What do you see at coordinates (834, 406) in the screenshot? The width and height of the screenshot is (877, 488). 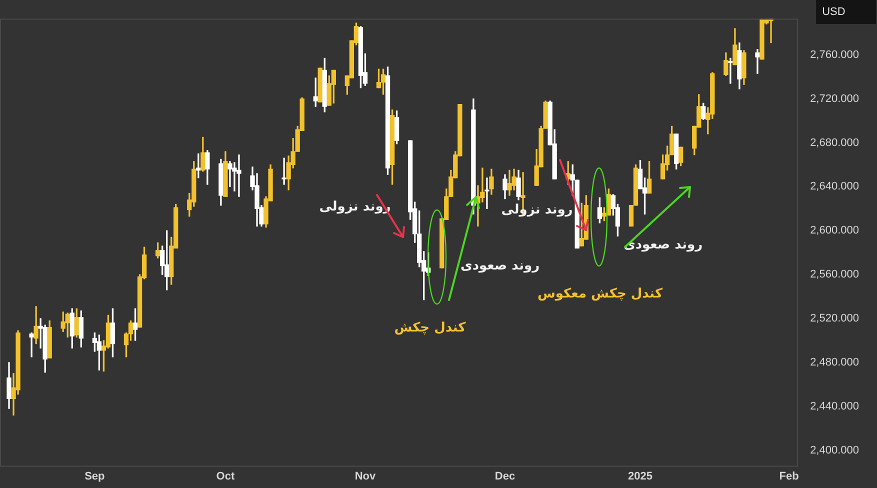 I see `y-tick-label: 2,440.000` at bounding box center [834, 406].